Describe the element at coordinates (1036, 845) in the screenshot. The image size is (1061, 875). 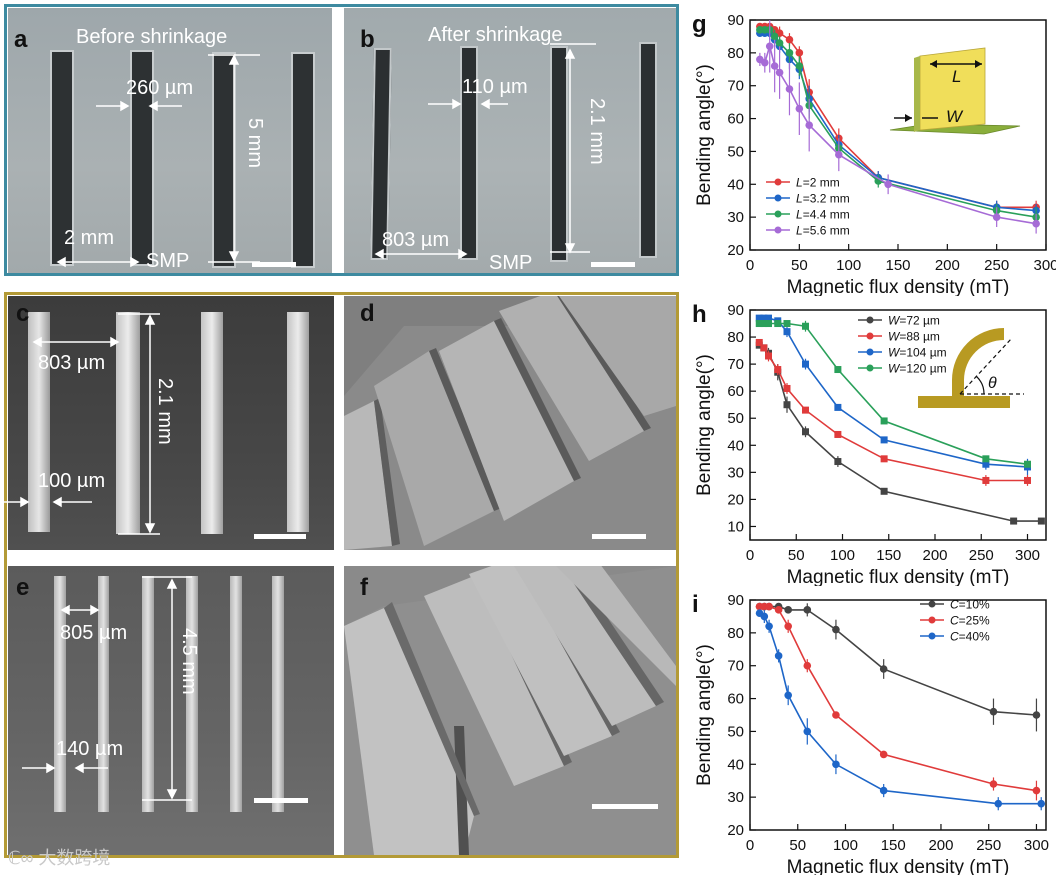
I see `x-tick-label: 300` at that location.